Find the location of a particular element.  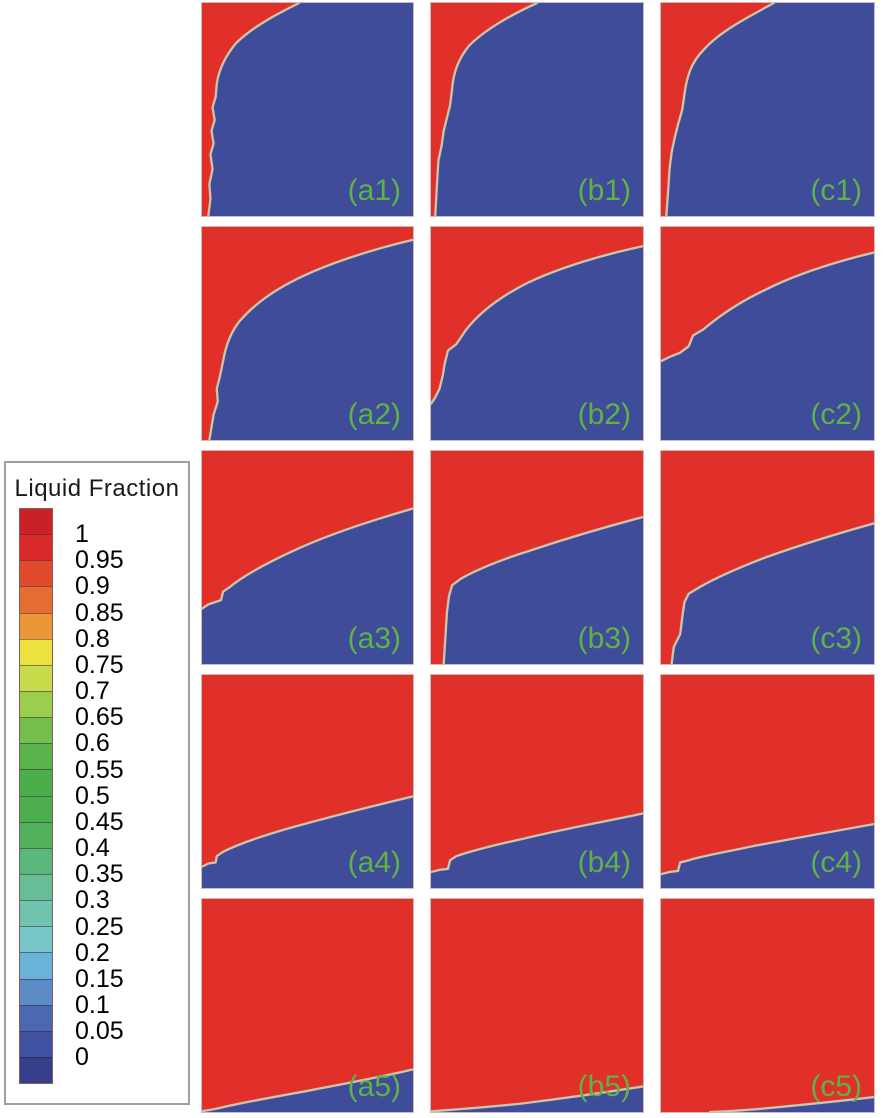

colorbar-tick-label: 0.2 is located at coordinates (92, 952).